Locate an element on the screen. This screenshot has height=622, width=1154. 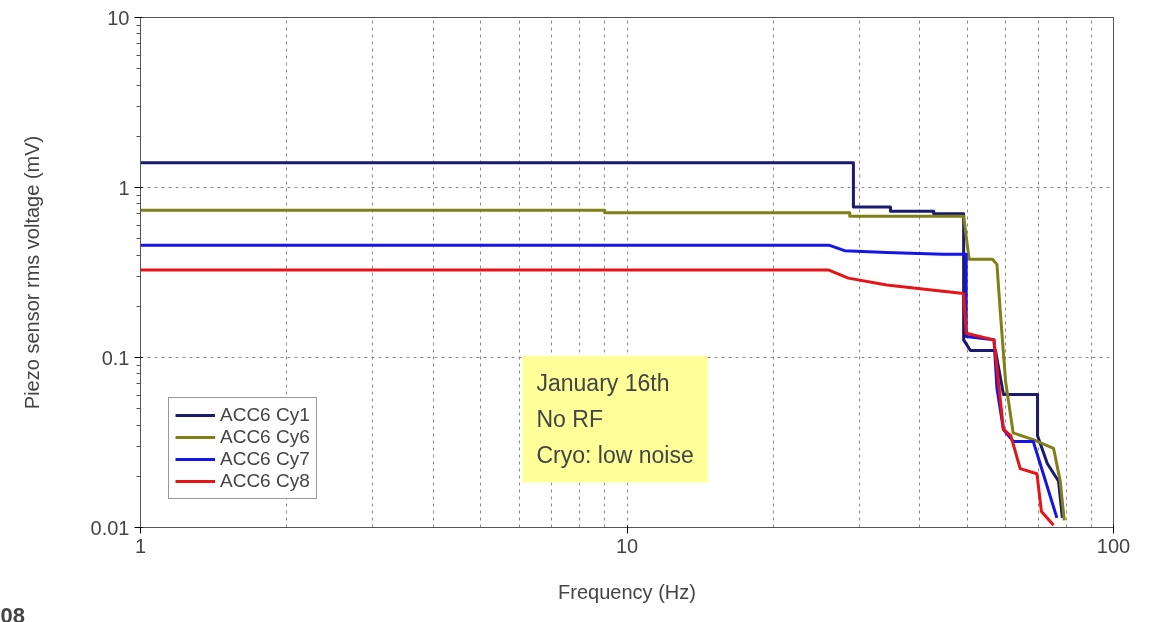
legend-label: ACC6 Cy8 is located at coordinates (265, 481).